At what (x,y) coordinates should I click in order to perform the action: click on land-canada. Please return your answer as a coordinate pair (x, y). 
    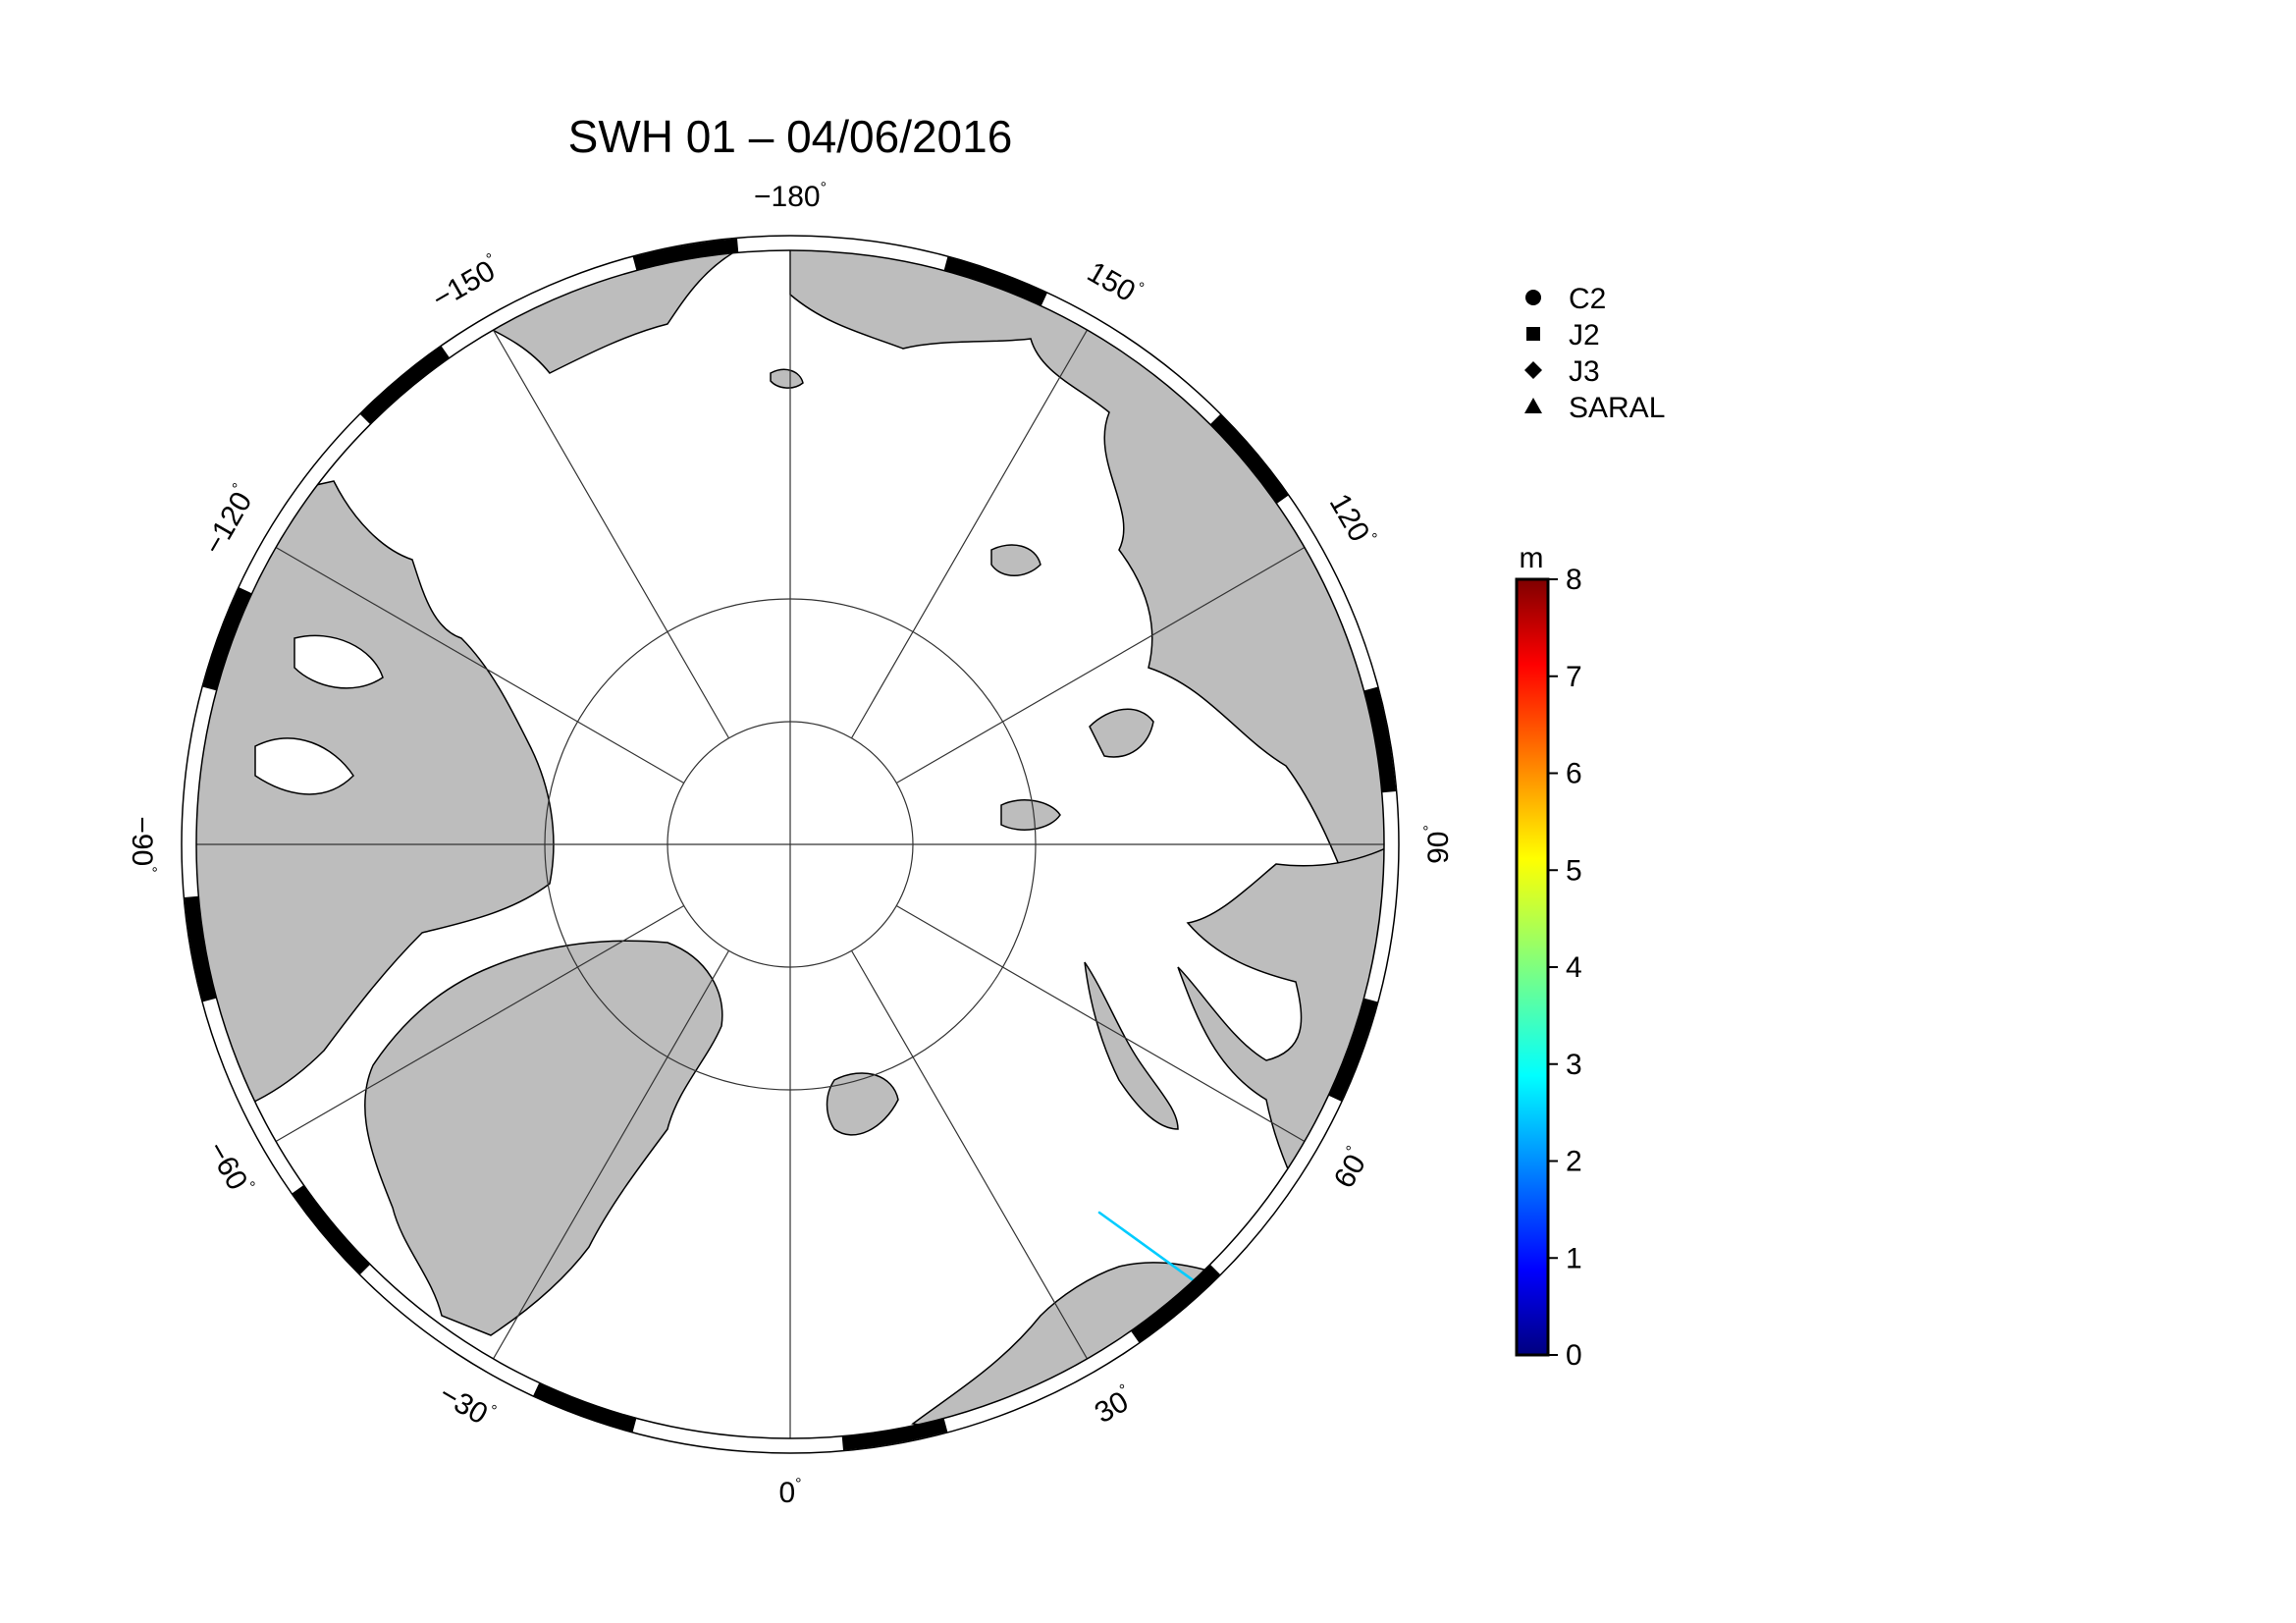
    Looking at the image, I should click on (375, 800).